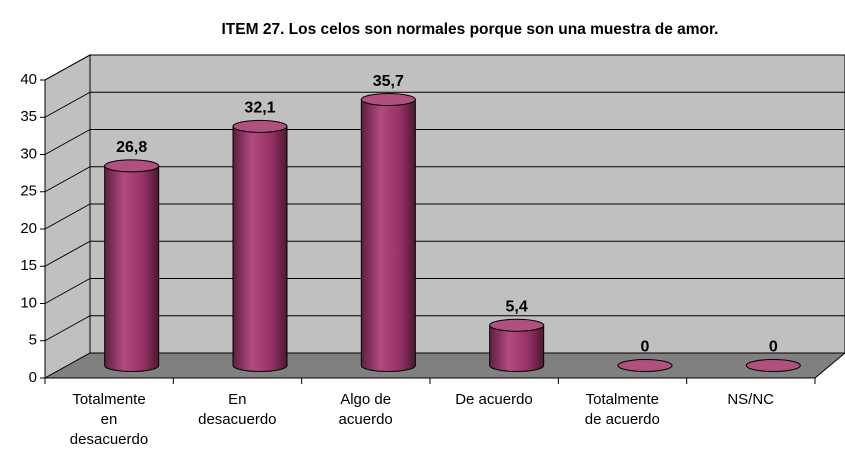  What do you see at coordinates (237, 409) in the screenshot?
I see `x-tick-label: En desacuerdo` at bounding box center [237, 409].